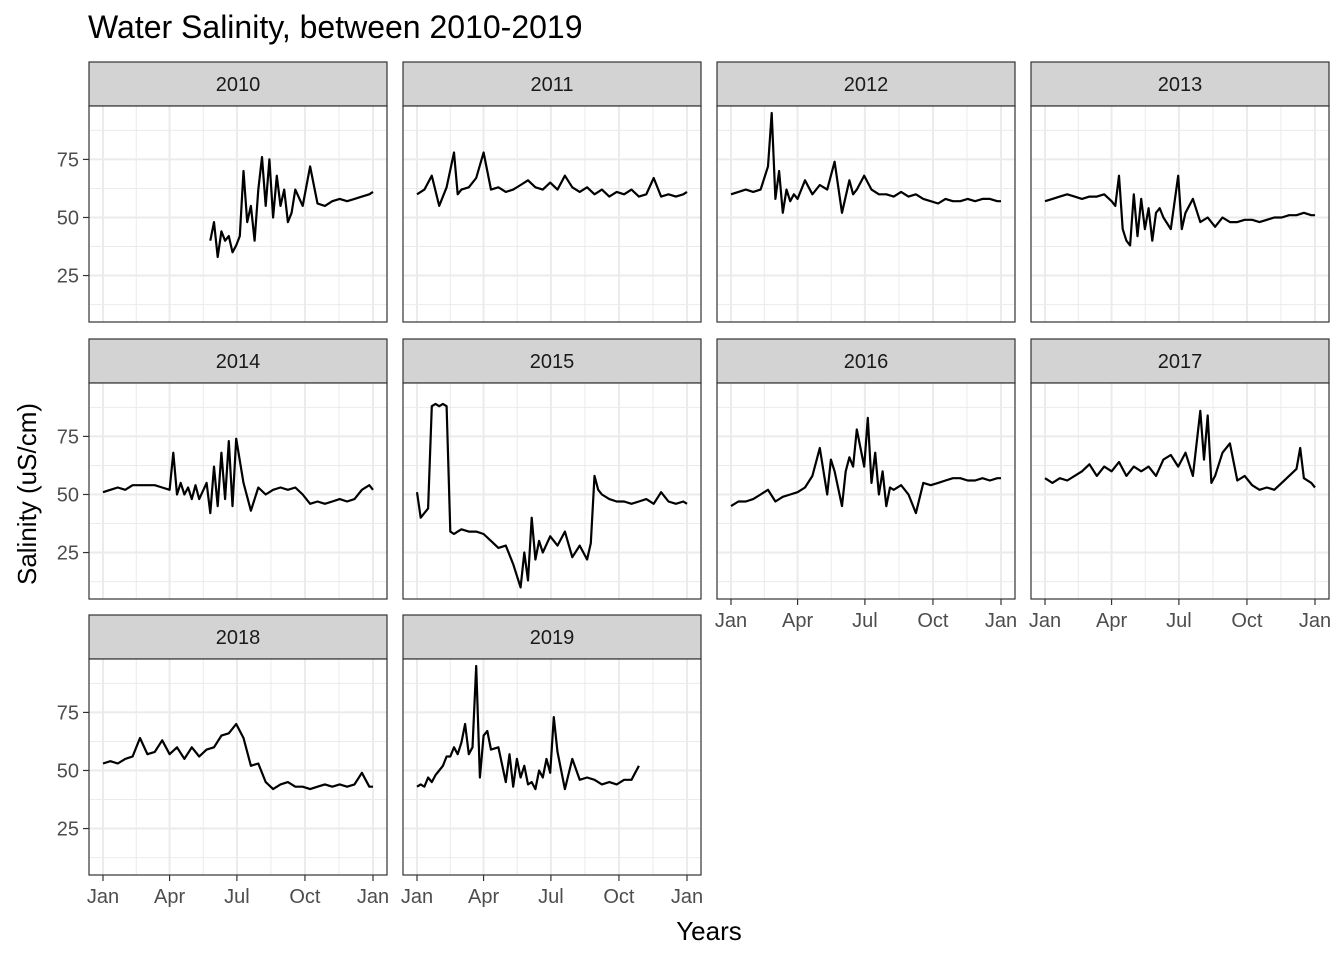  I want to click on plot-area-2012, so click(866, 214).